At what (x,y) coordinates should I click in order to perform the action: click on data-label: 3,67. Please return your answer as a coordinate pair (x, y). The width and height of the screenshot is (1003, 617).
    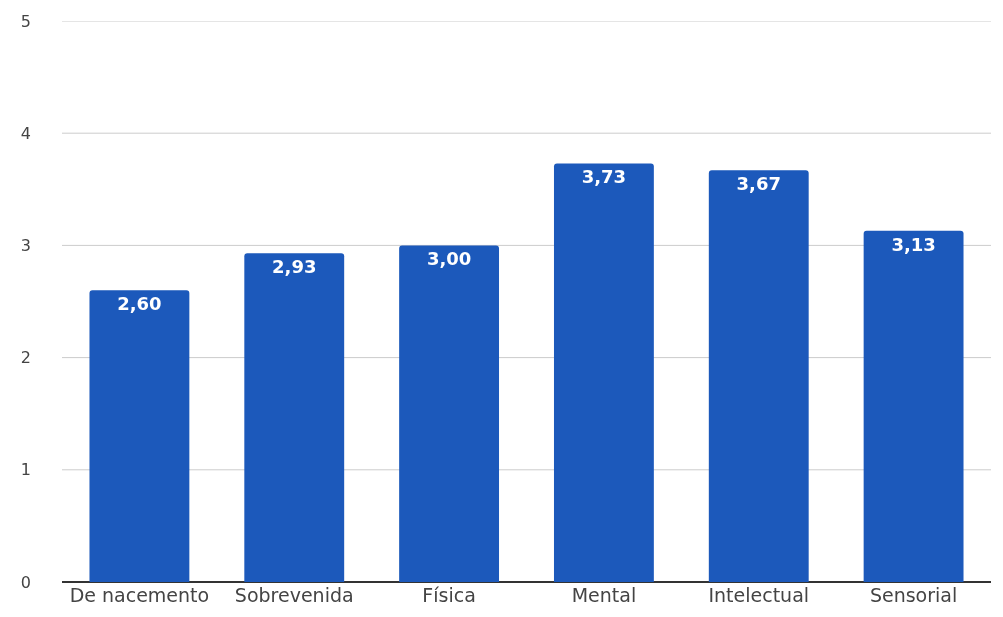
    Looking at the image, I should click on (758, 184).